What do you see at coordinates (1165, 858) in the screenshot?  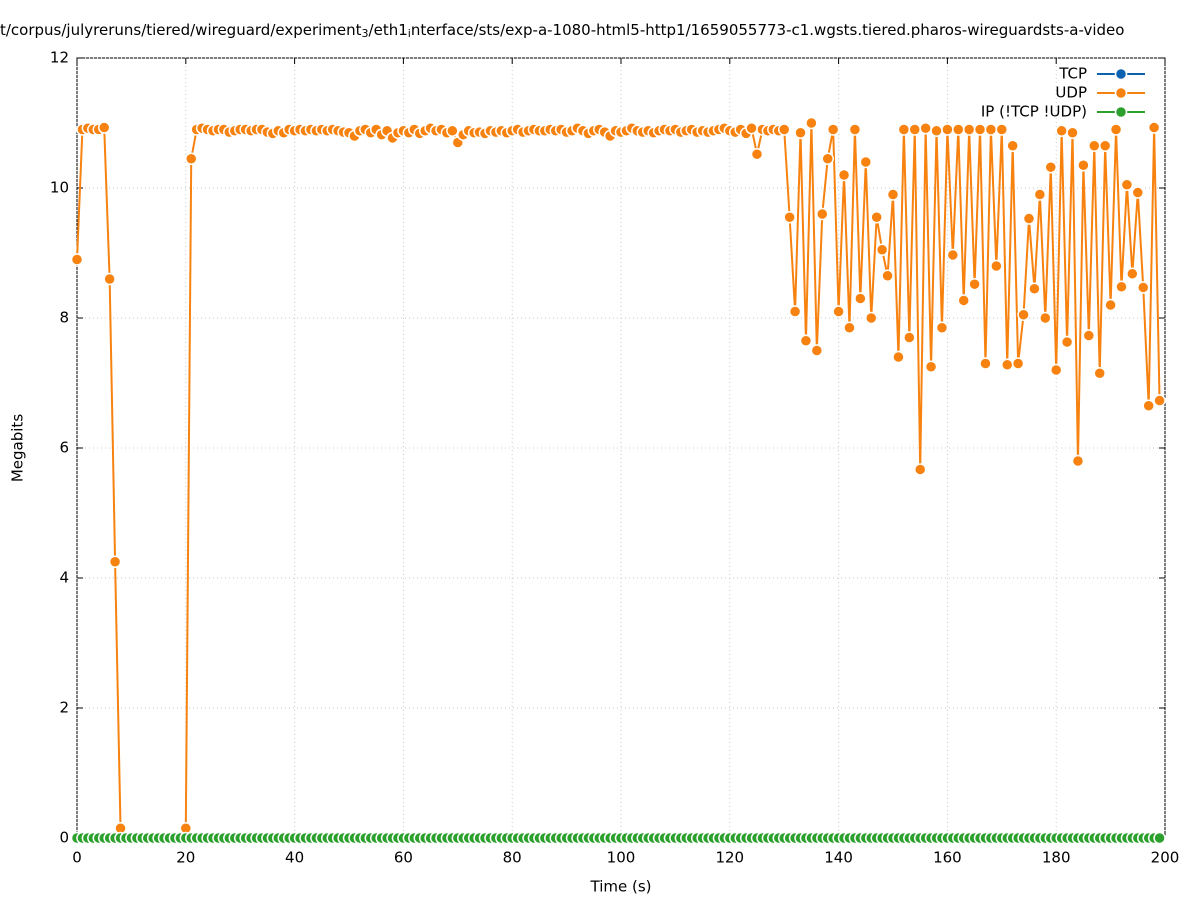 I see `x-tick-label: 200` at bounding box center [1165, 858].